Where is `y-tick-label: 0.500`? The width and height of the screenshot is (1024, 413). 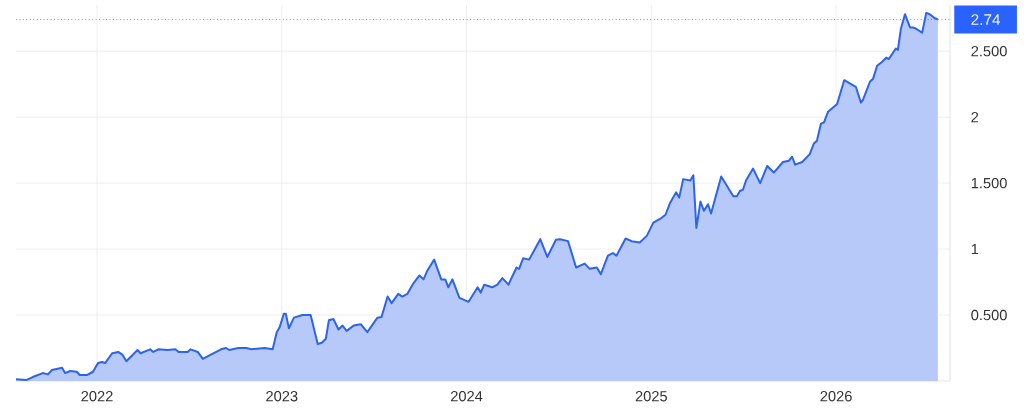 y-tick-label: 0.500 is located at coordinates (989, 315).